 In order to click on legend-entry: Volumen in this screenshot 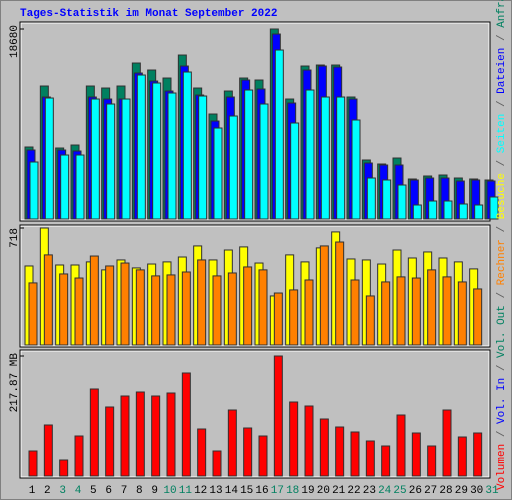, I will do `click(502, 467)`.